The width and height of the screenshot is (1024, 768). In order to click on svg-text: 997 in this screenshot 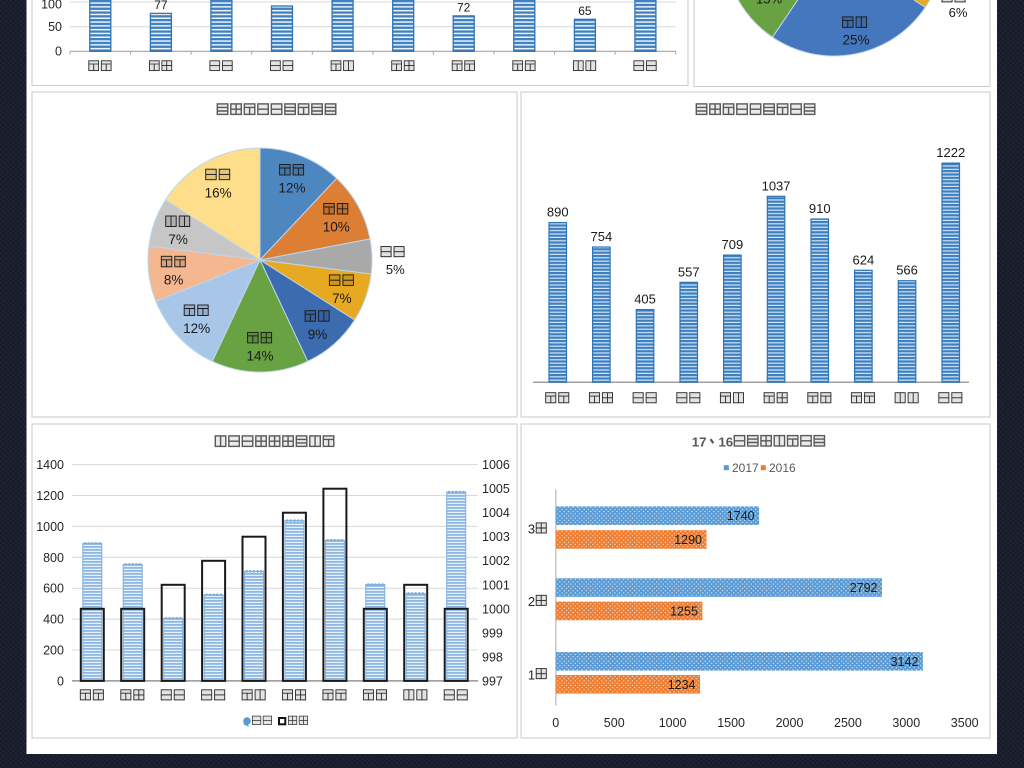, I will do `click(492, 681)`.